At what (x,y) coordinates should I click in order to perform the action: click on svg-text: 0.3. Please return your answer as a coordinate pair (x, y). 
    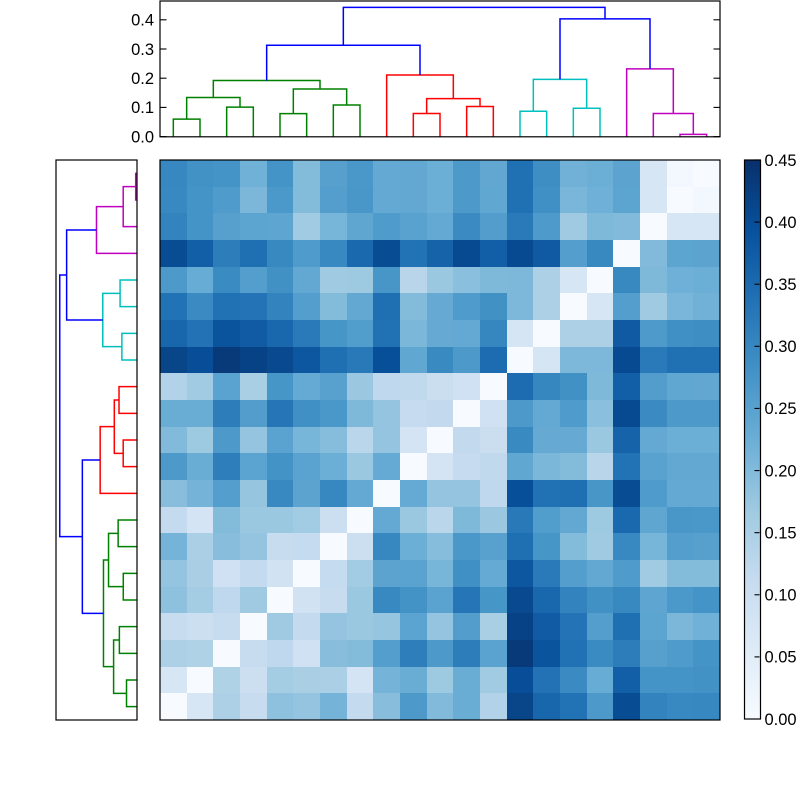
    Looking at the image, I should click on (142, 50).